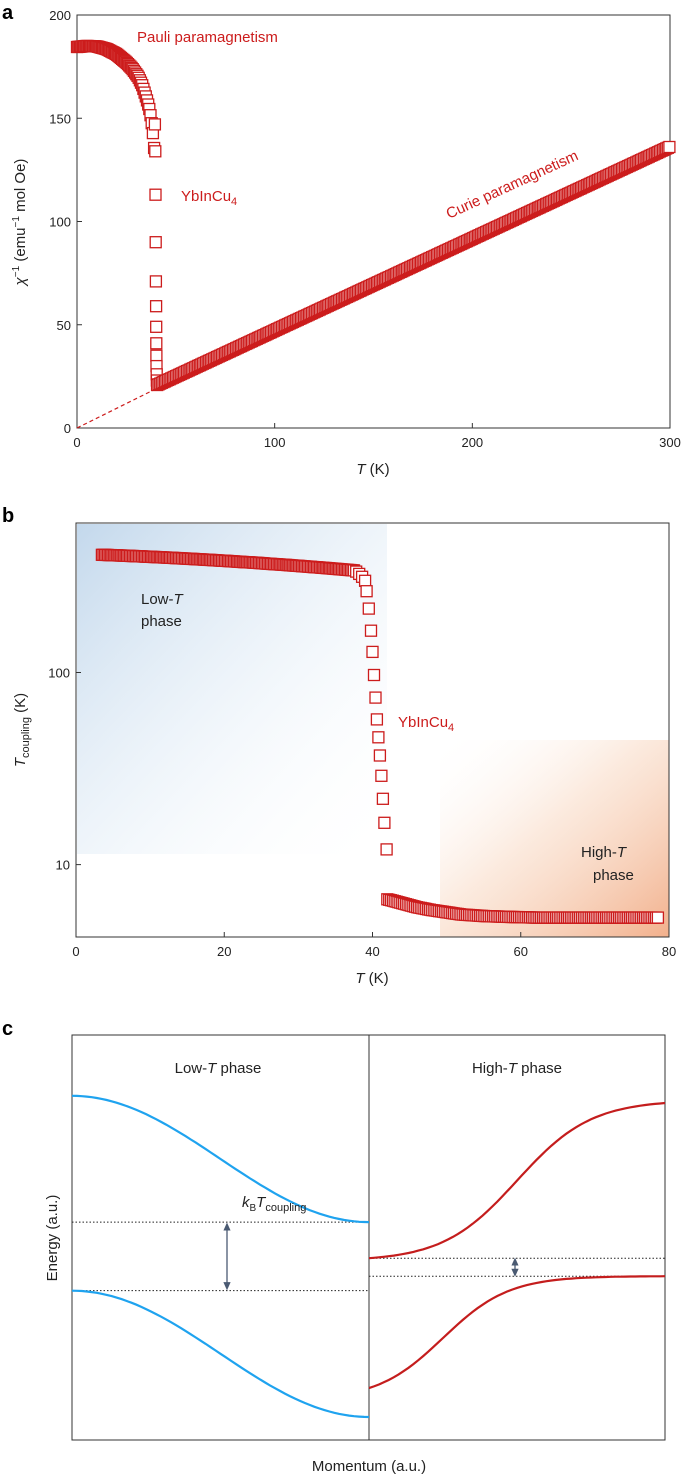 This screenshot has width=685, height=1480. I want to click on high-t-label-line1: High-T, so click(604, 852).